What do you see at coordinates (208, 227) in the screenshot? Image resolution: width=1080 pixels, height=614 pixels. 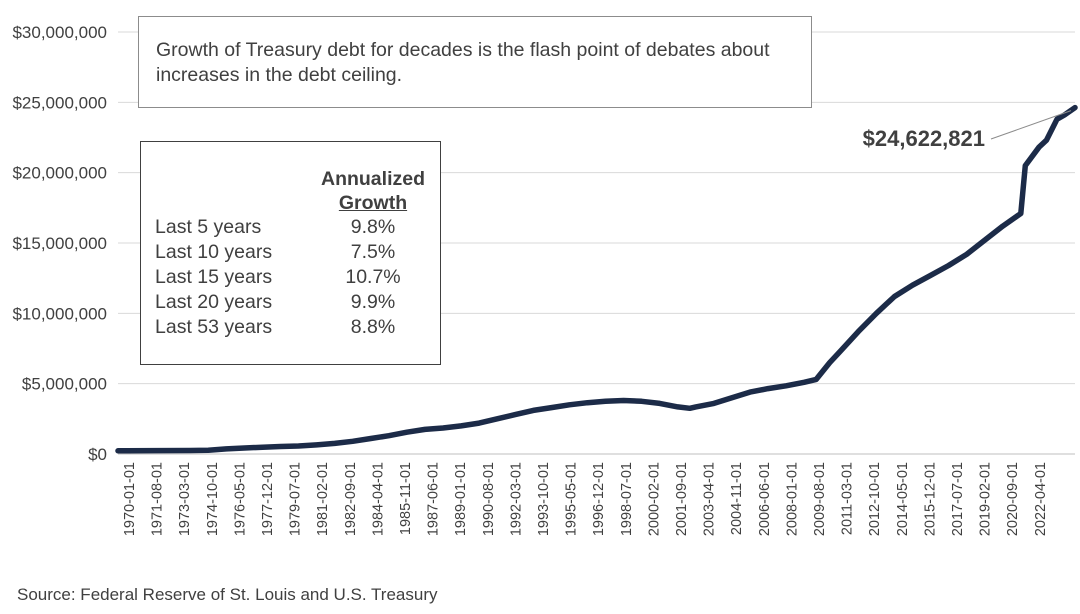 I see `growth-period: Last 5 years` at bounding box center [208, 227].